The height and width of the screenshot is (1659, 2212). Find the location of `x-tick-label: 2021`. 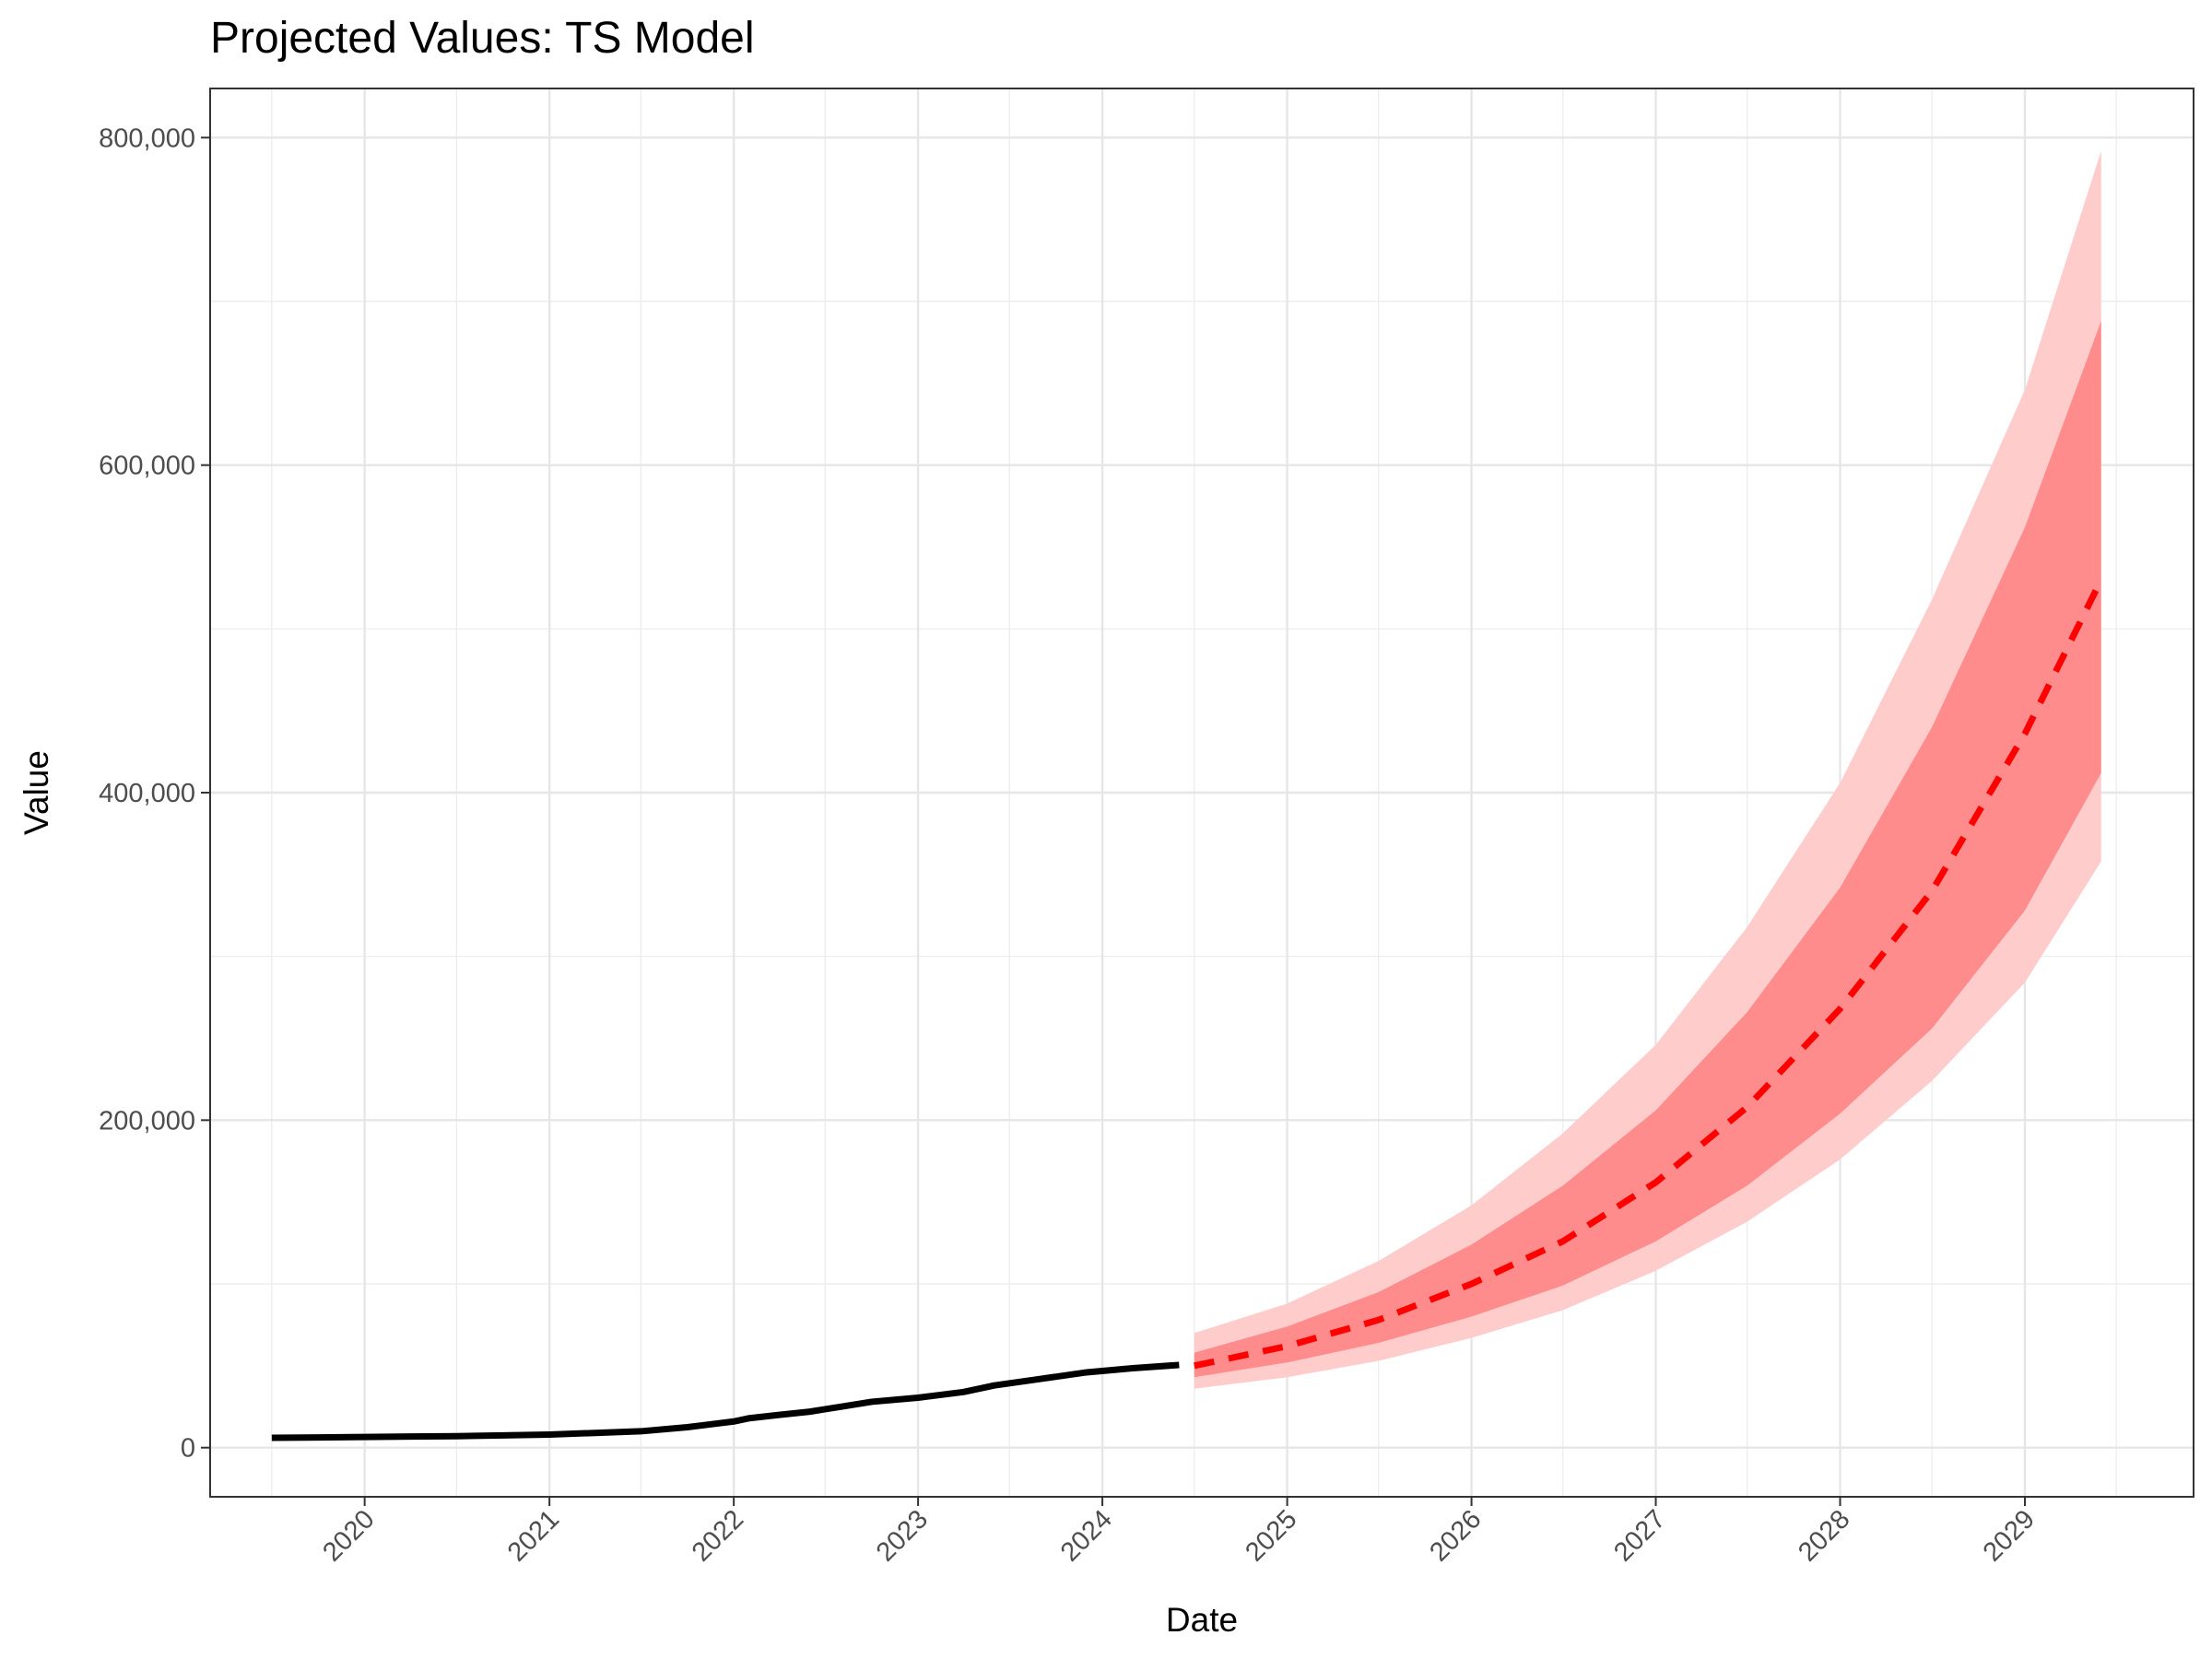

x-tick-label: 2021 is located at coordinates (533, 1535).